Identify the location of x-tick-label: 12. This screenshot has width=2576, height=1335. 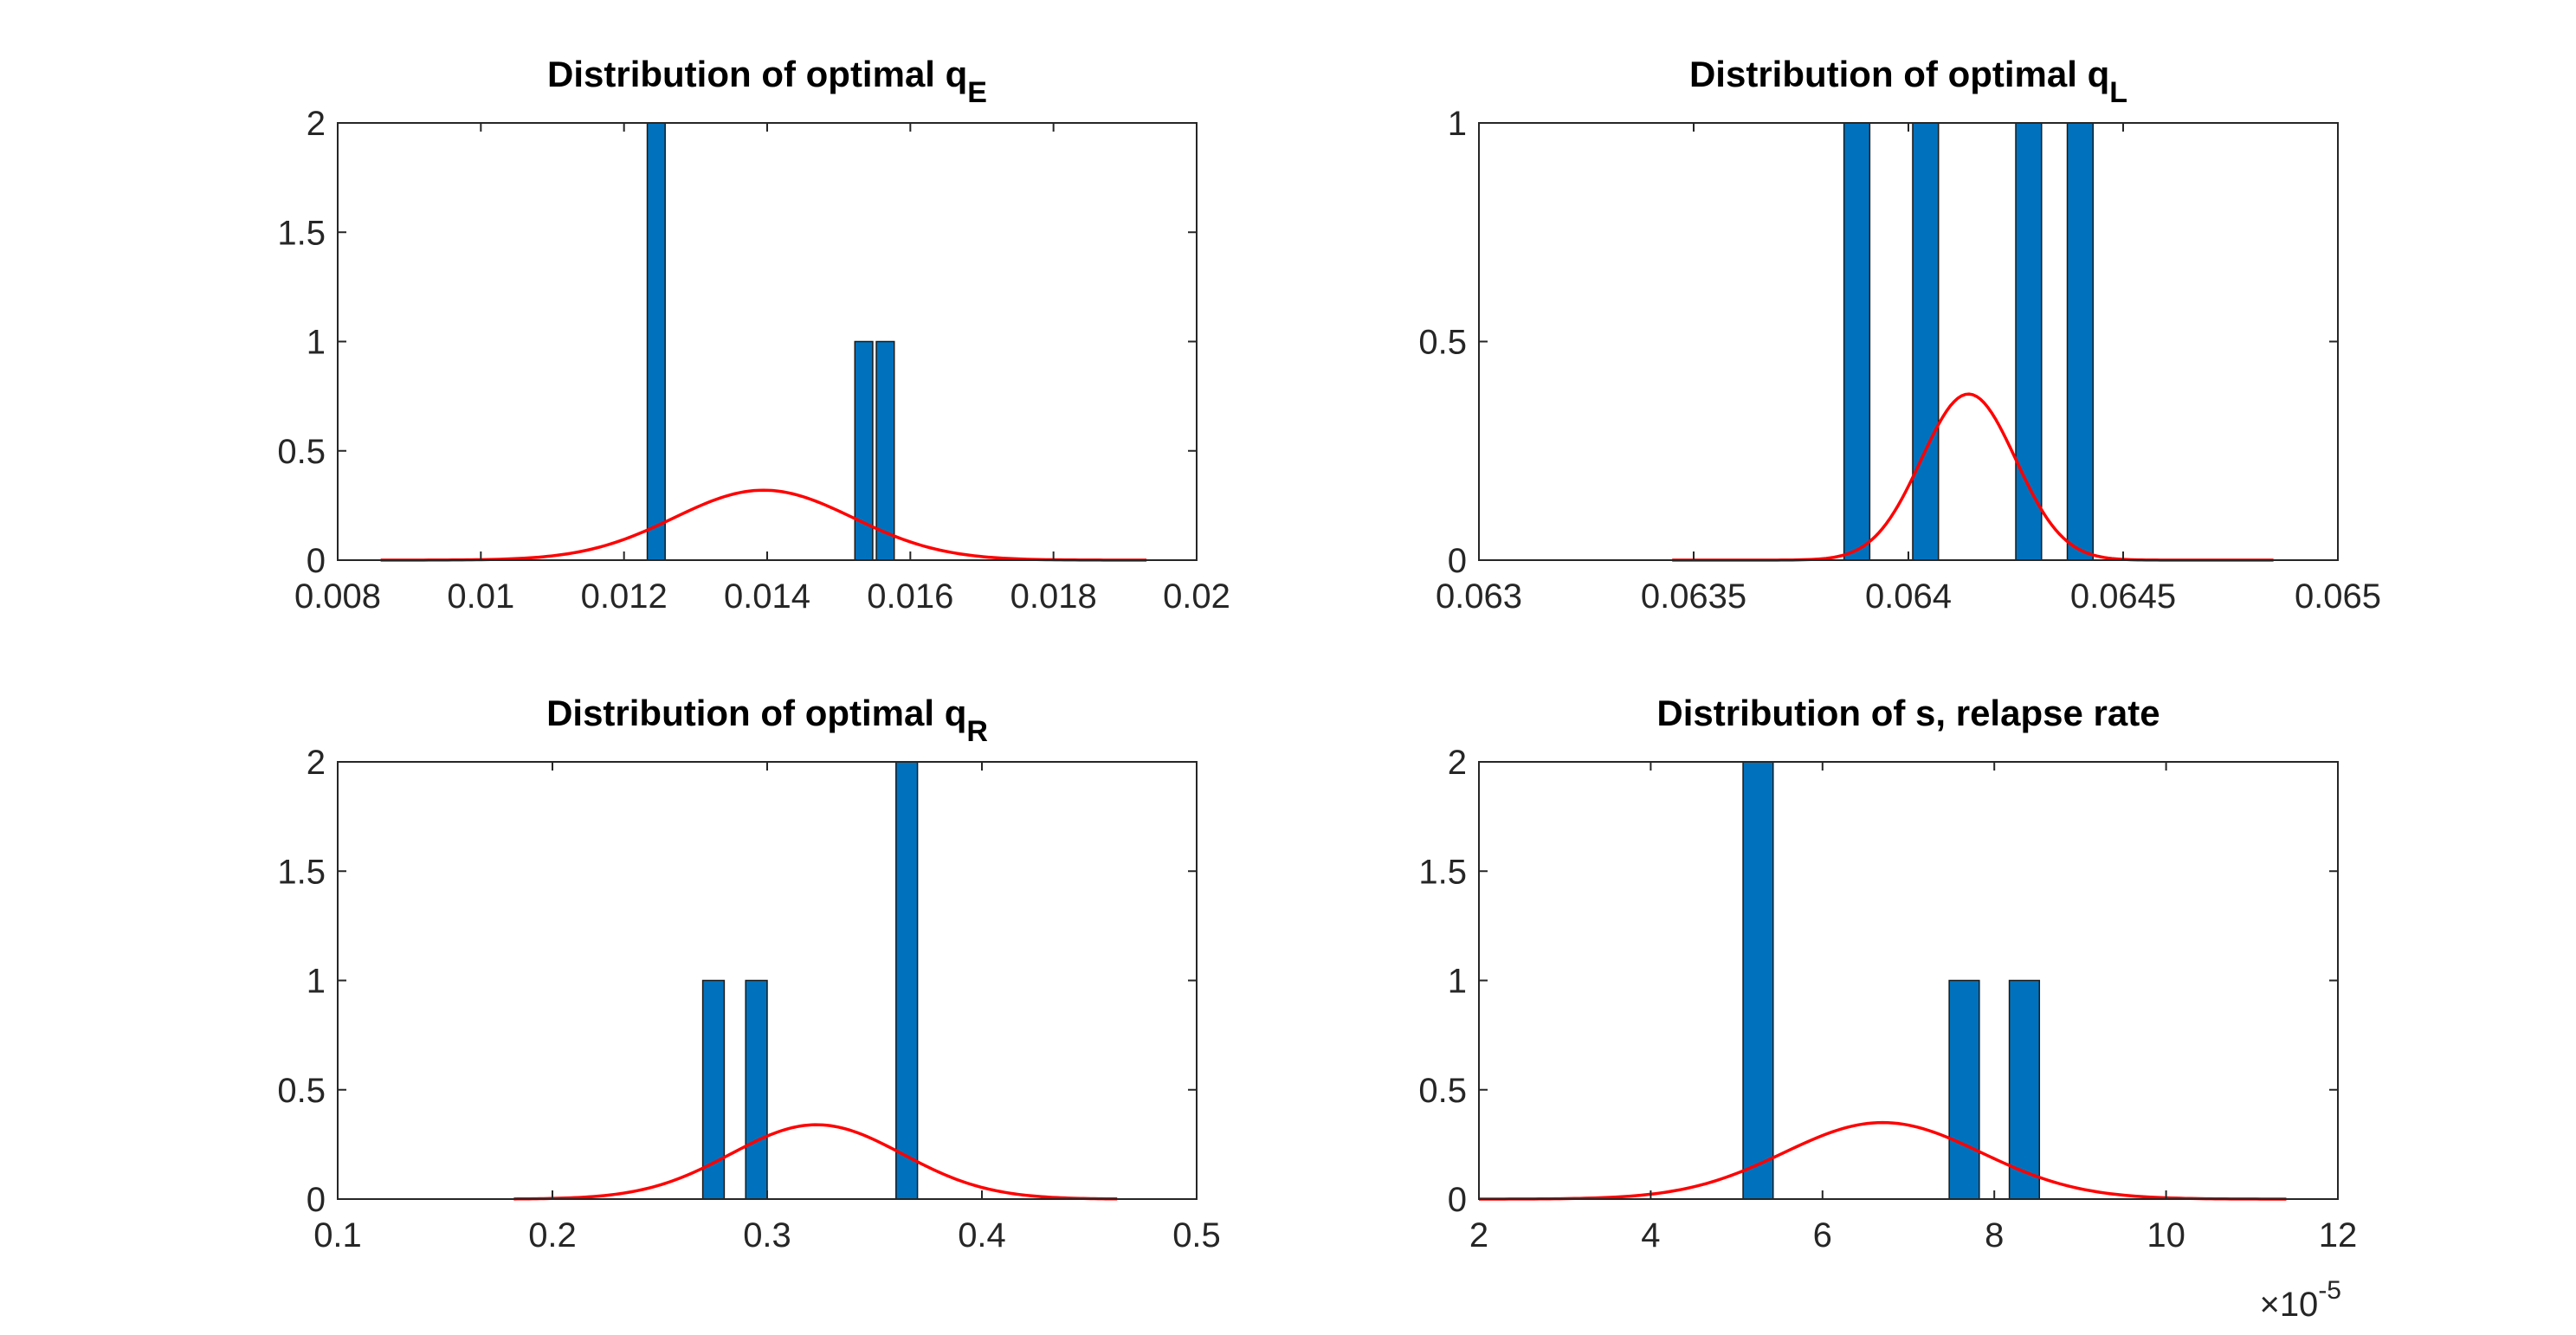
(2338, 1235).